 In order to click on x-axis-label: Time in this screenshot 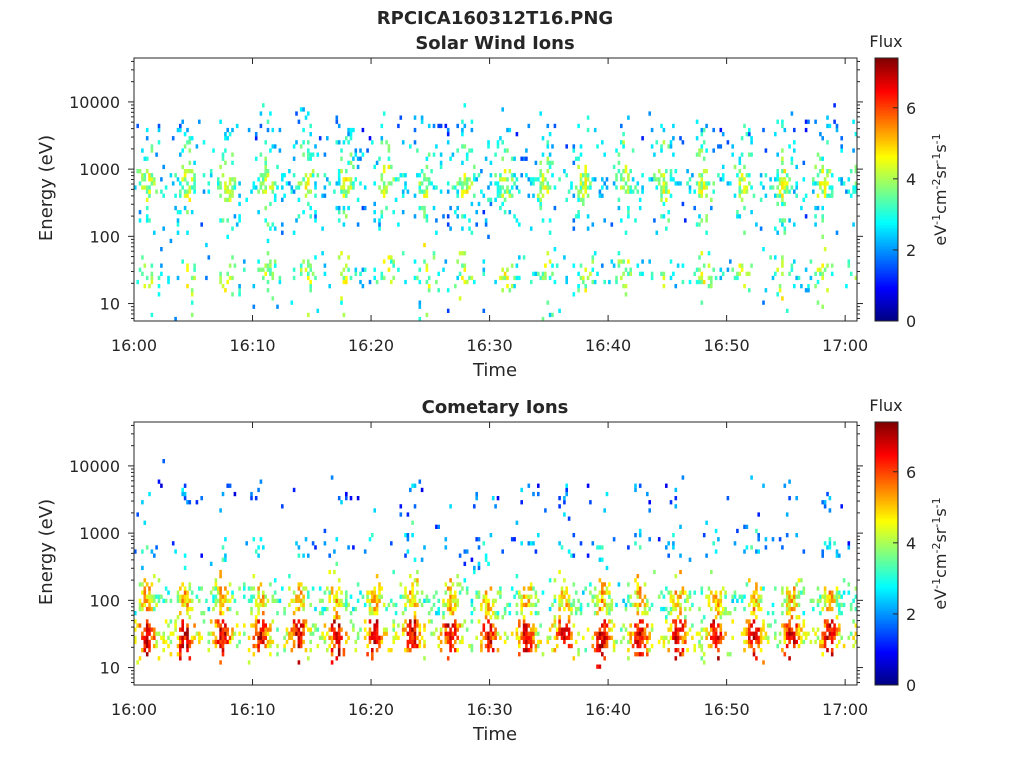, I will do `click(494, 734)`.